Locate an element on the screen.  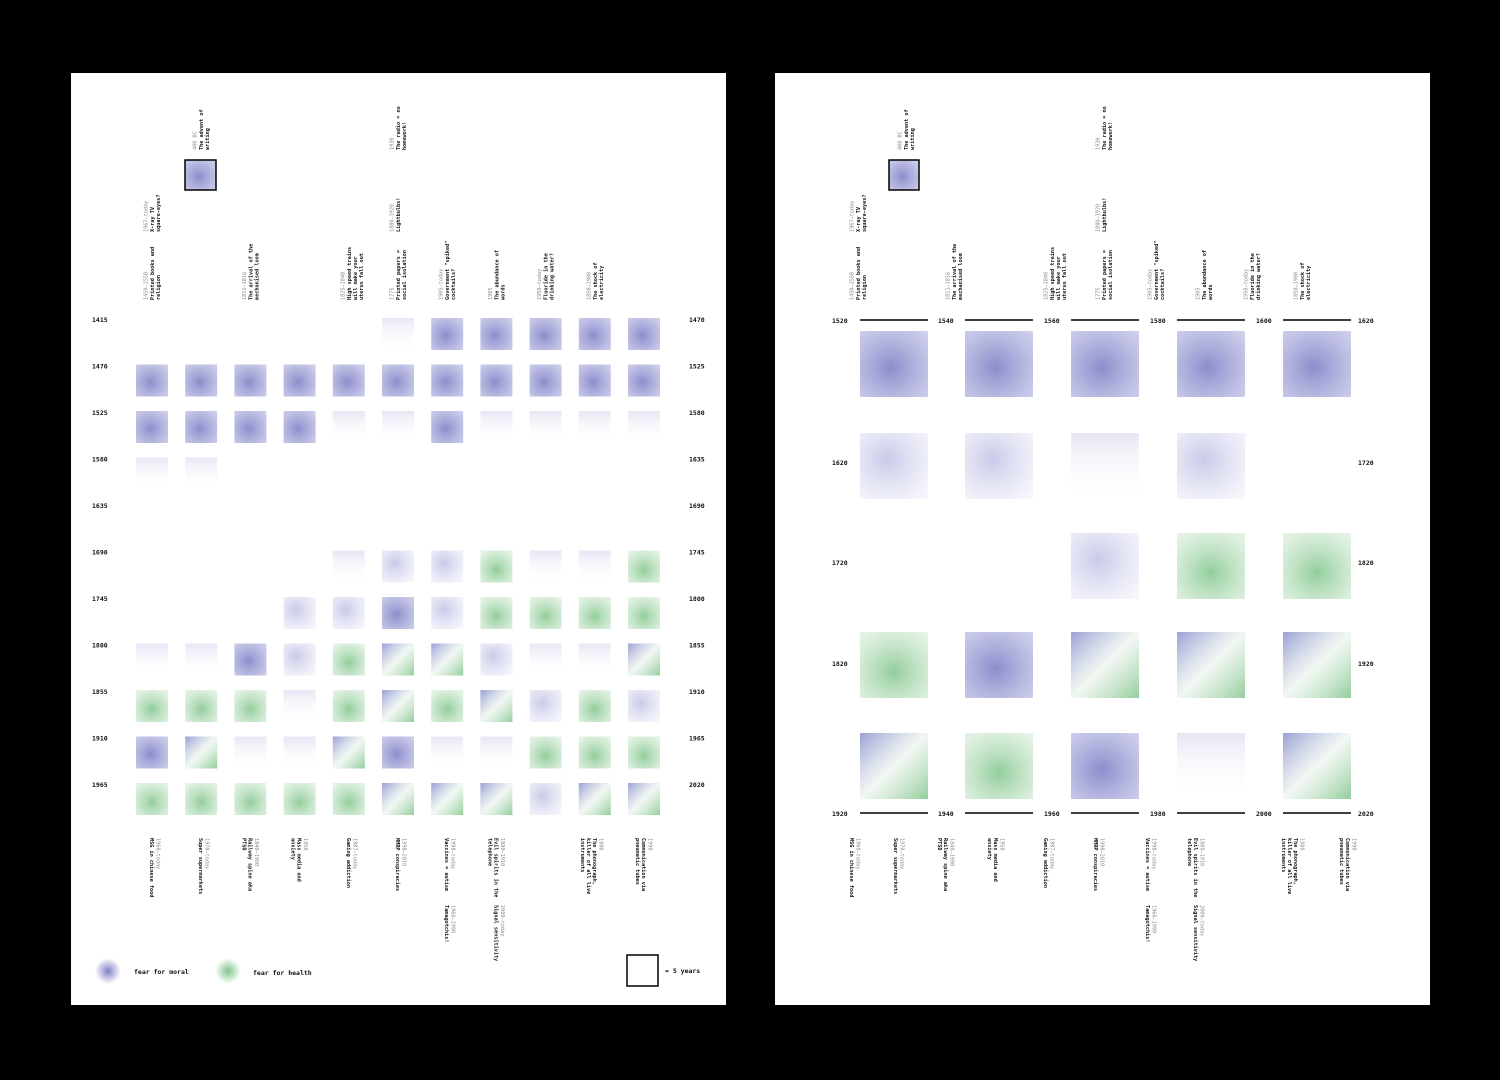
event-date: 400 BC is located at coordinates (901, 140).